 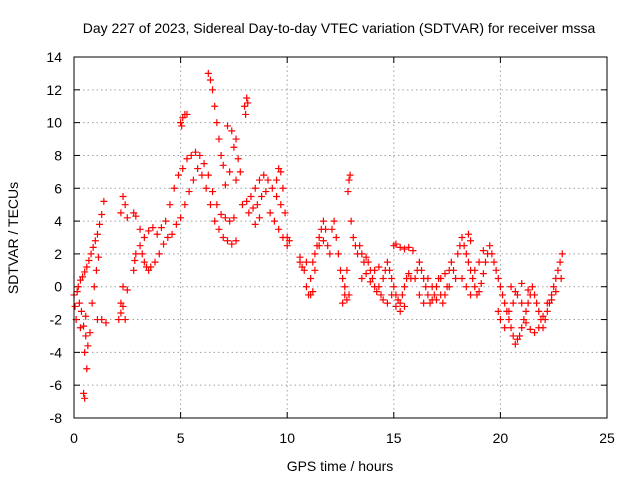 I want to click on y-tick-label: 0, so click(x=58, y=287).